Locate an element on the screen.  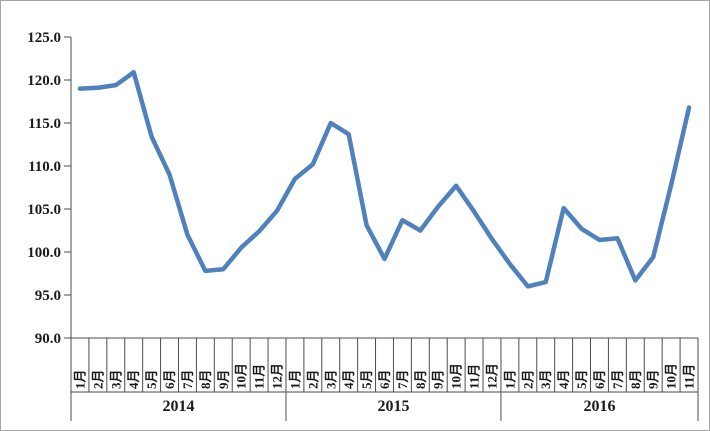
y-axis-tick-label: 115.0 is located at coordinates (44, 124).